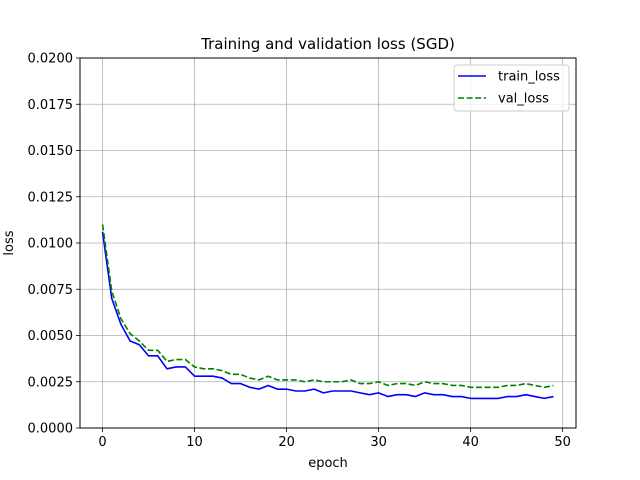 This screenshot has height=480, width=640. I want to click on y-axis-label: loss, so click(9, 242).